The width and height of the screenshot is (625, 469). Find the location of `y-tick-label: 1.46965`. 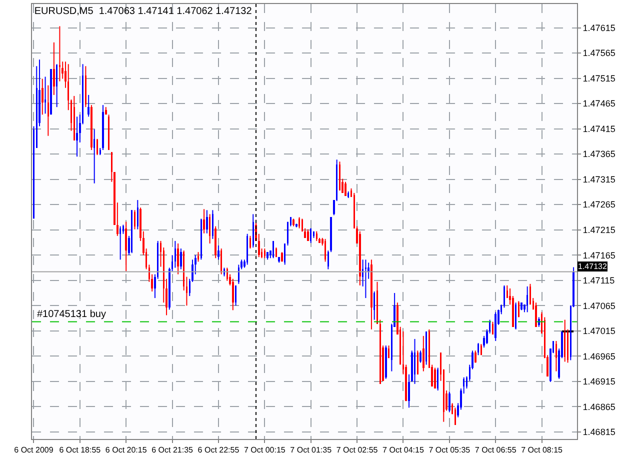

y-tick-label: 1.46965 is located at coordinates (599, 356).